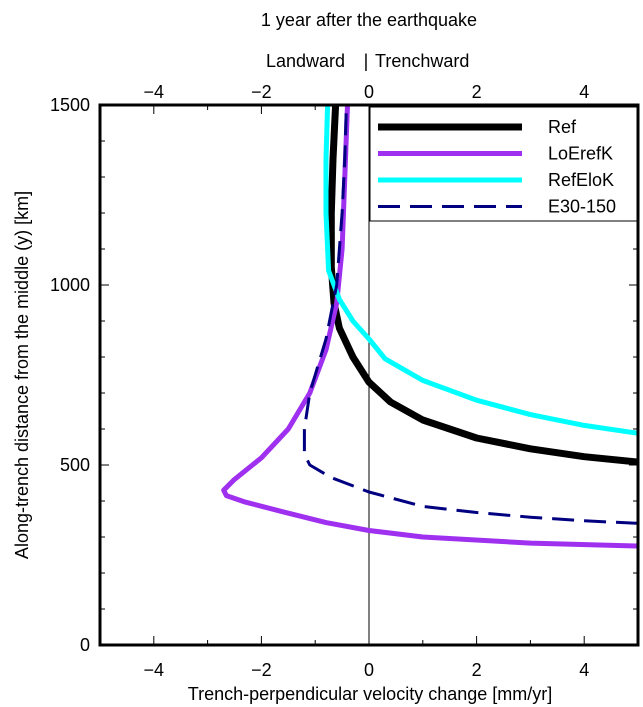 The height and width of the screenshot is (707, 643). I want to click on trenchward-label: Trenchward, so click(422, 61).